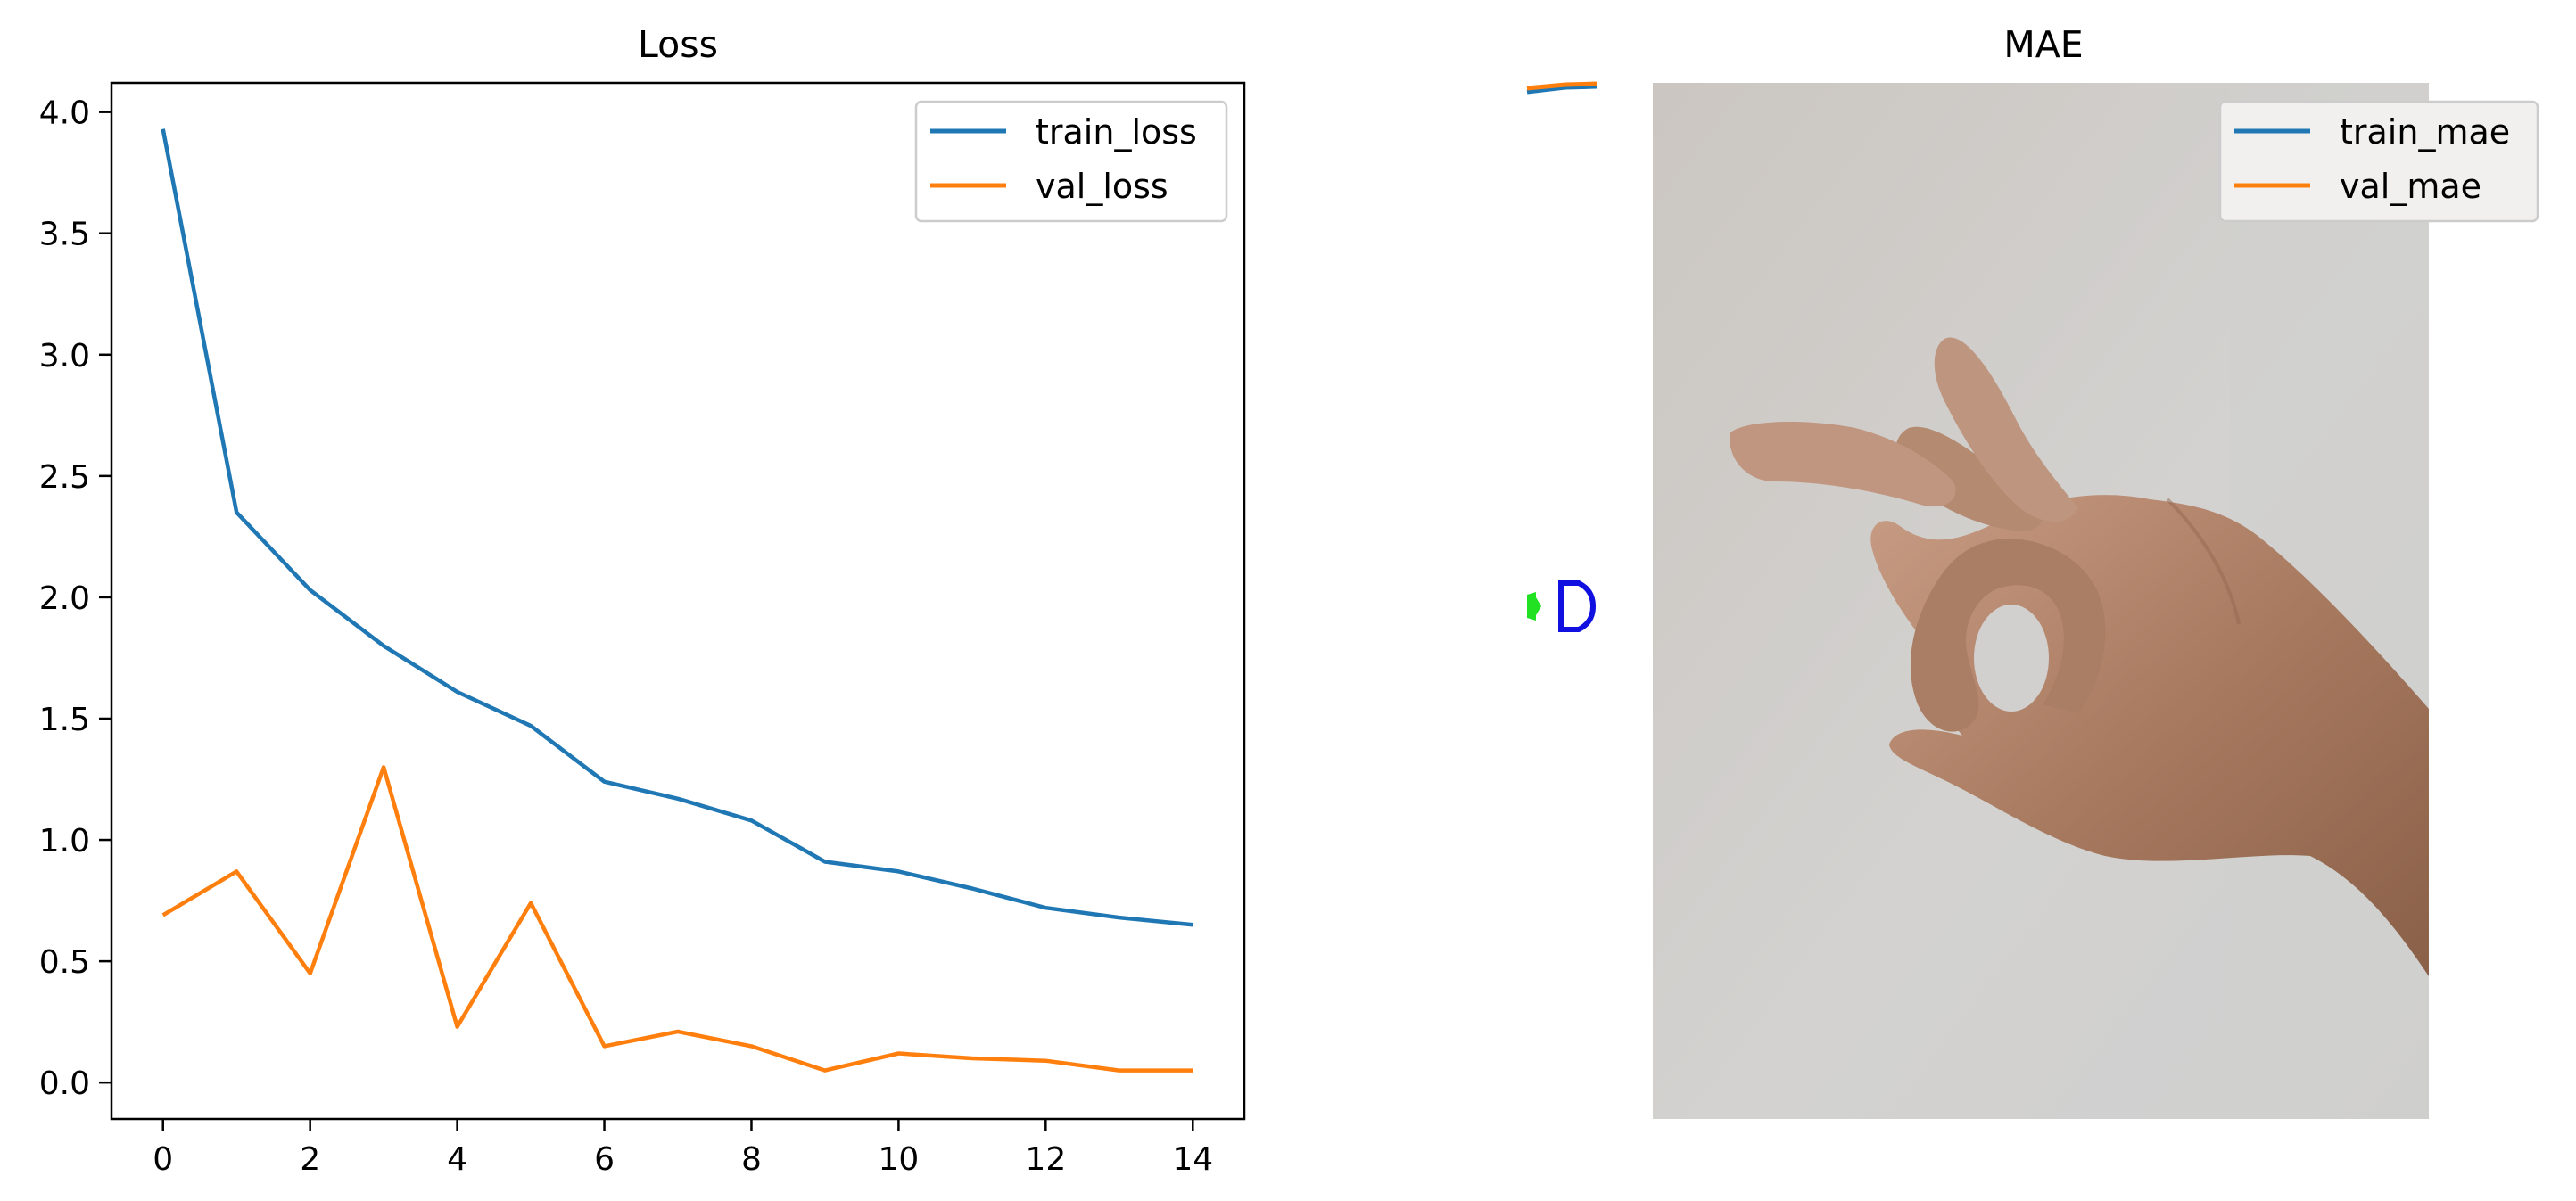 This screenshot has height=1201, width=2576. Describe the element at coordinates (604, 1159) in the screenshot. I see `x-tick-label: 6` at that location.